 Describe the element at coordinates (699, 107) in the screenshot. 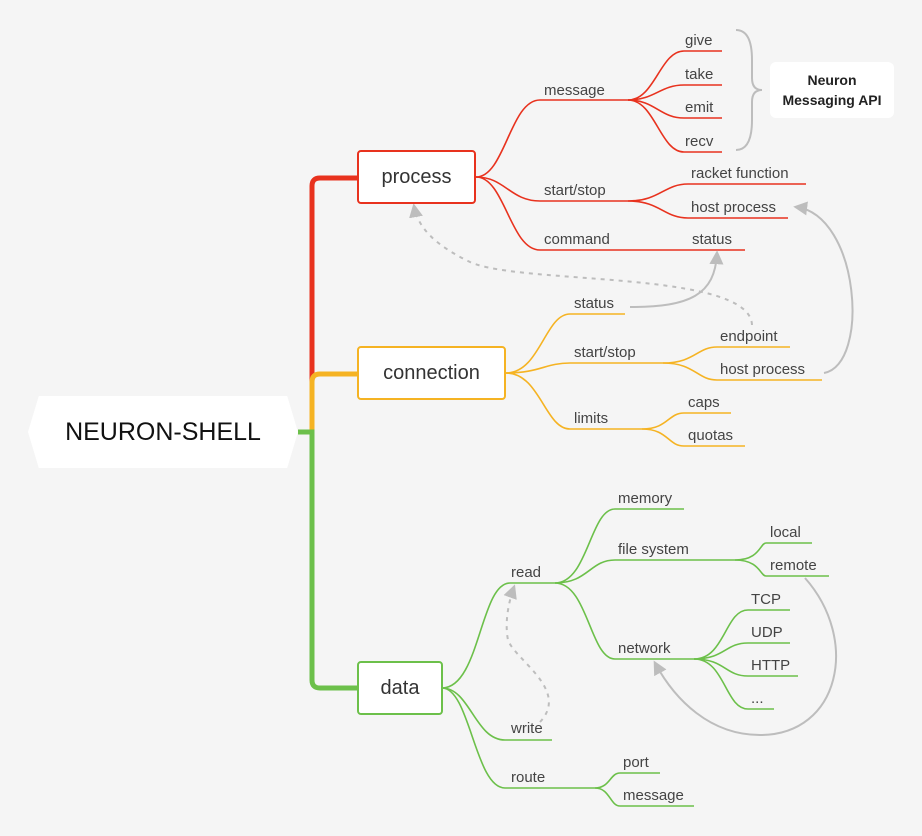

I see `node-emit: emit` at that location.